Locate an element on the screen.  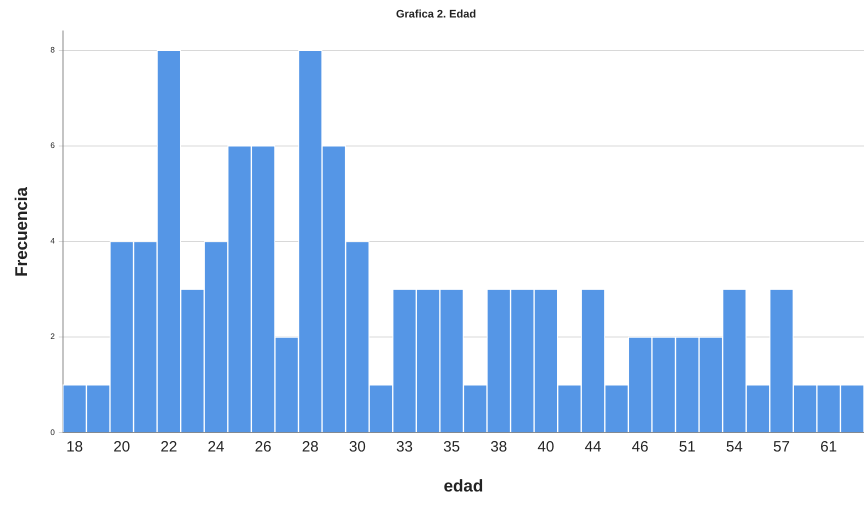
x-tick-label: 22 is located at coordinates (169, 447).